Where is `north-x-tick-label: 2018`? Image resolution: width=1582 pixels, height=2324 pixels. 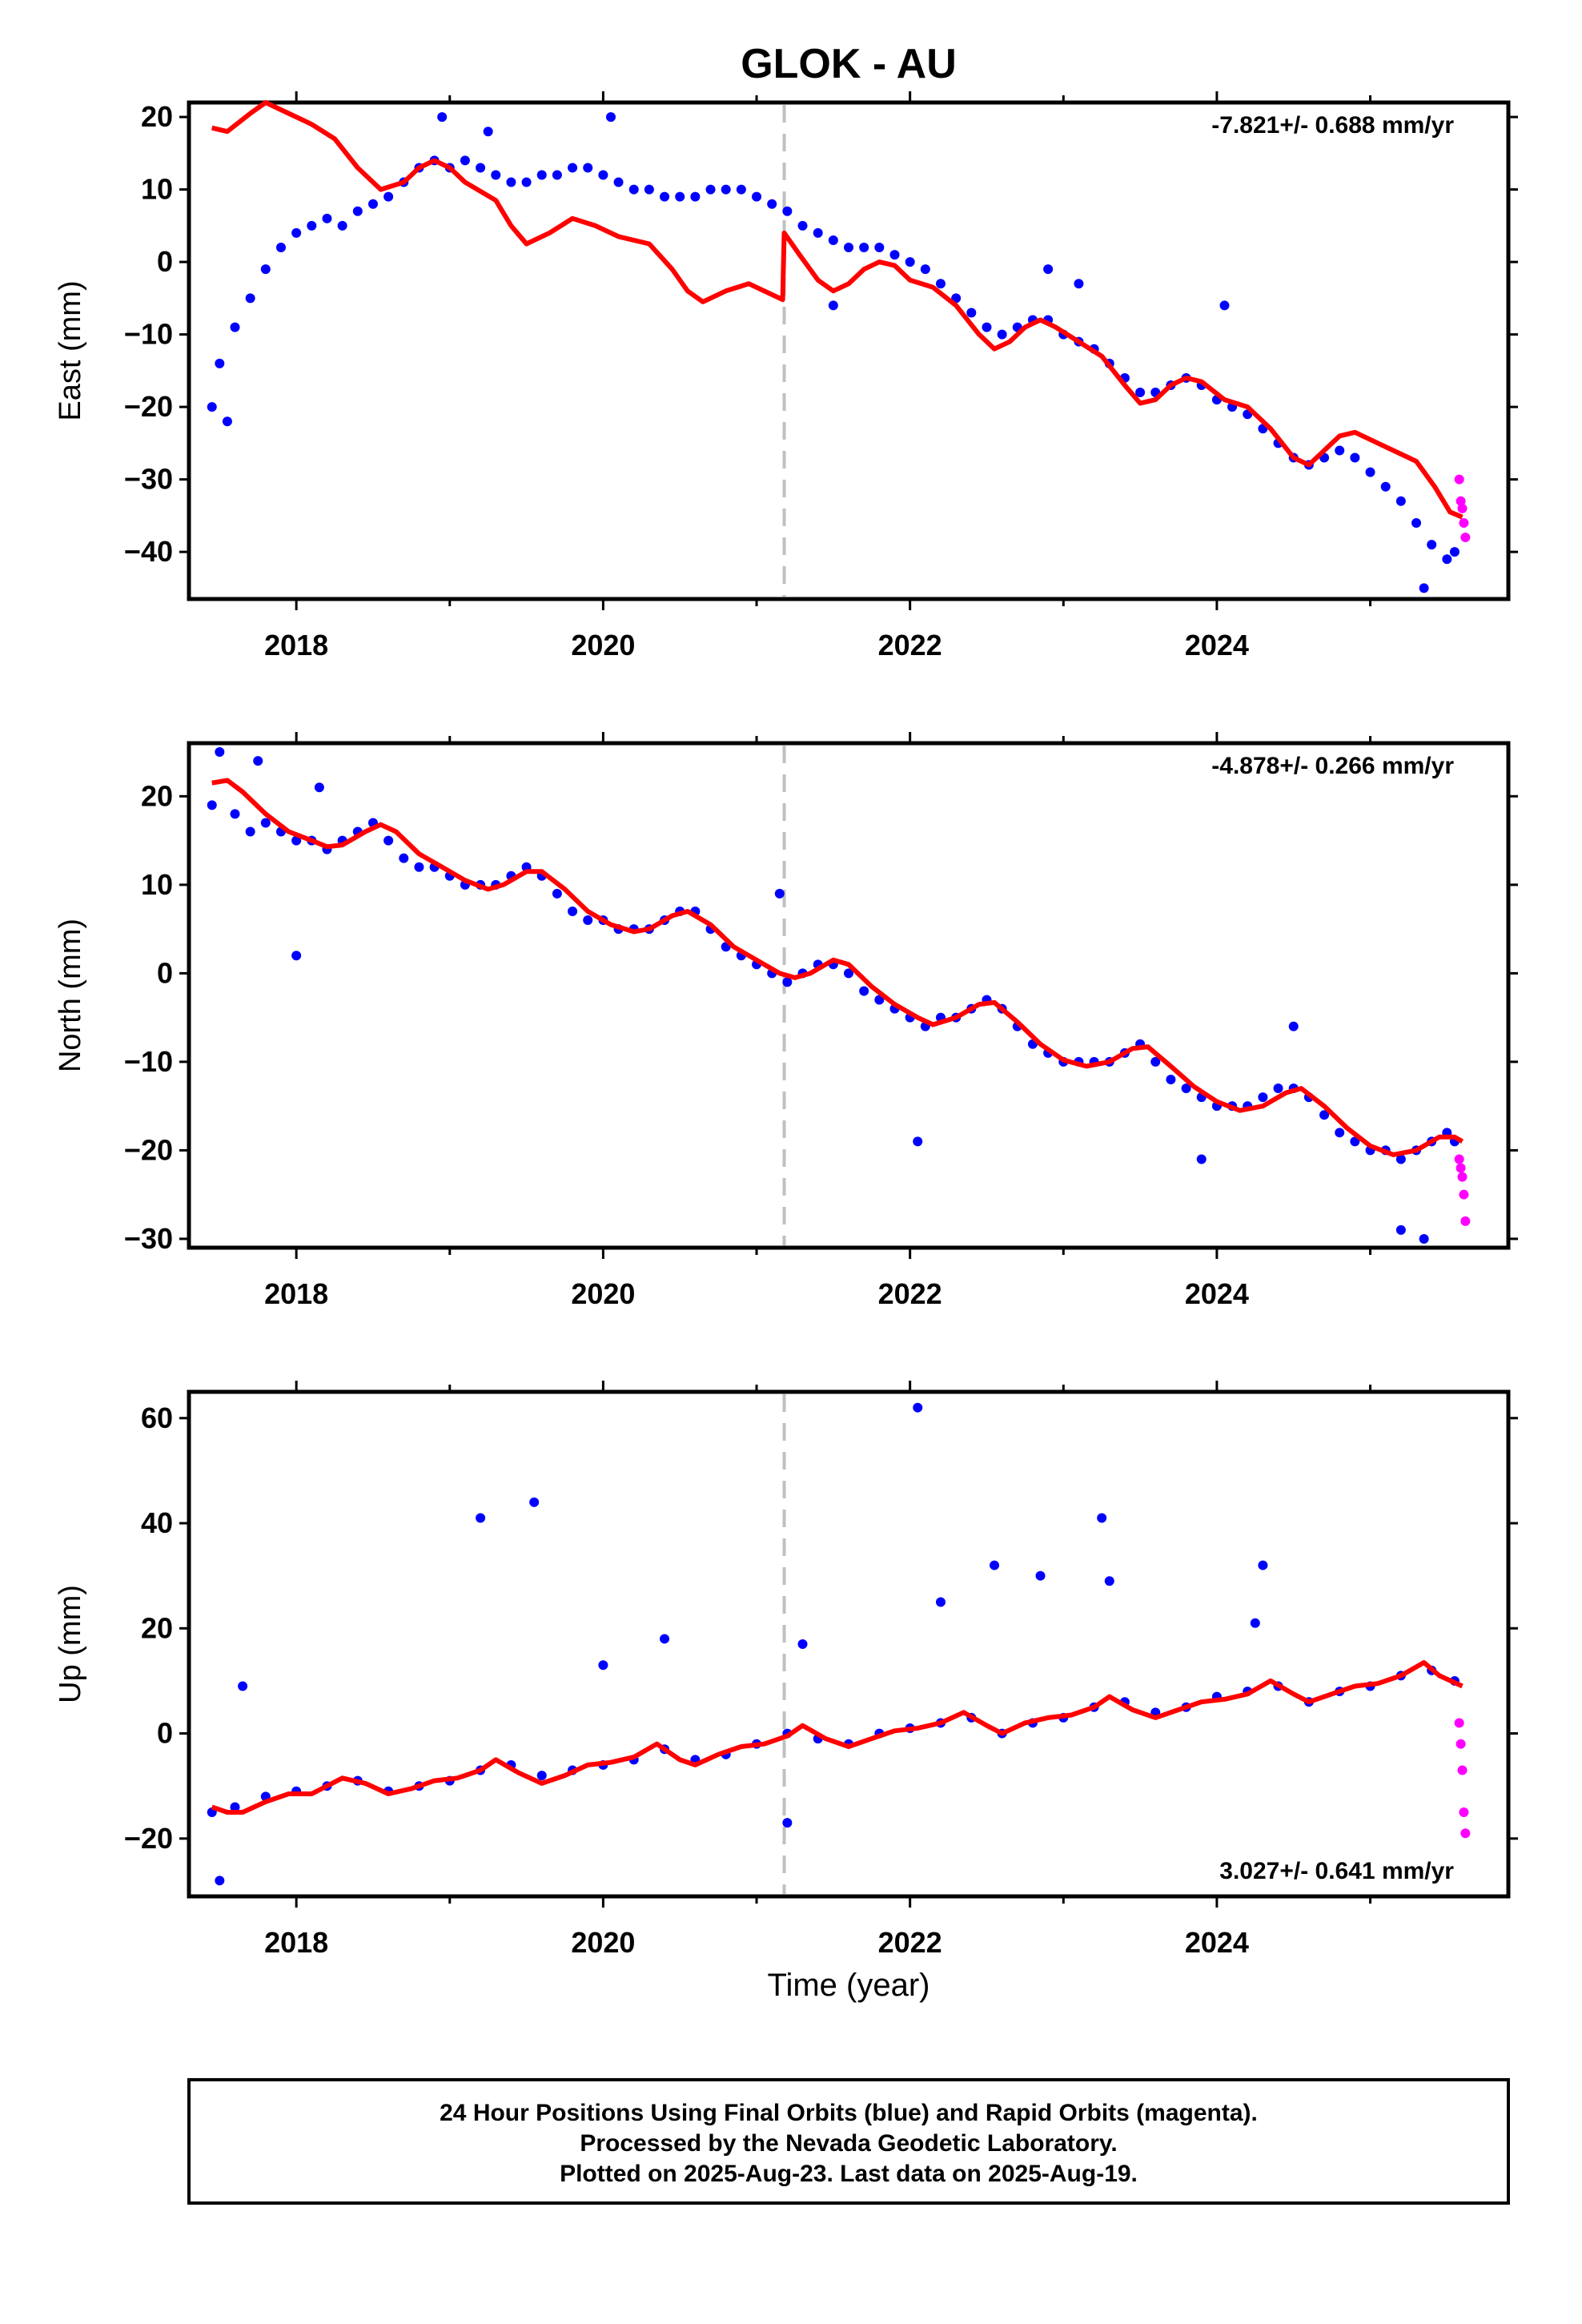 north-x-tick-label: 2018 is located at coordinates (296, 1294).